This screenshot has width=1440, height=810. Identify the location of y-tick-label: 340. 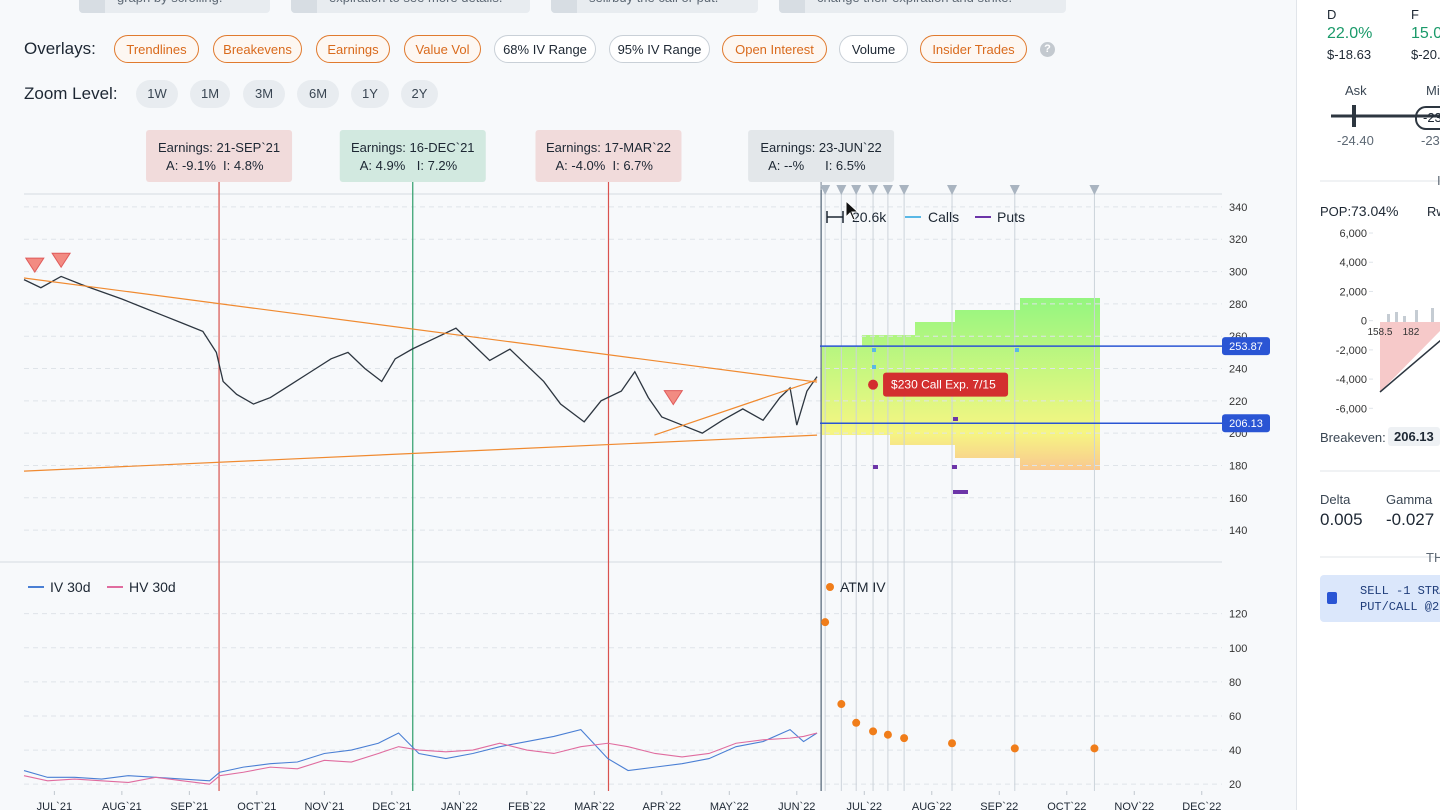
(1238, 208).